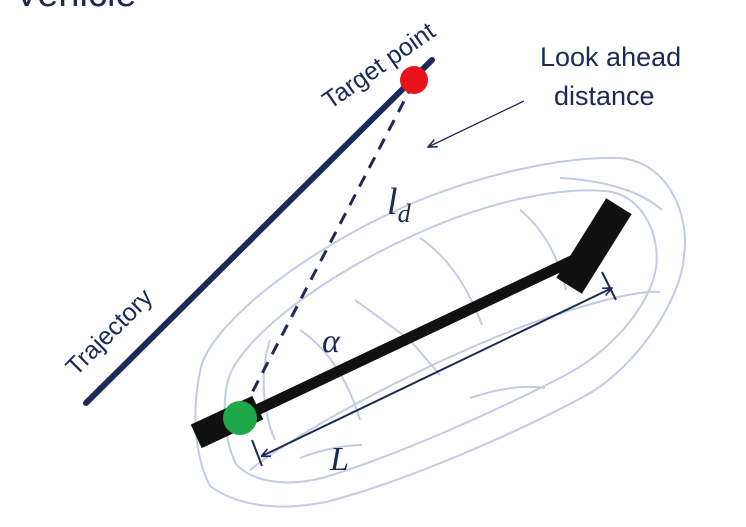 Image resolution: width=746 pixels, height=527 pixels. I want to click on lookahead-symbol-sub: d, so click(405, 213).